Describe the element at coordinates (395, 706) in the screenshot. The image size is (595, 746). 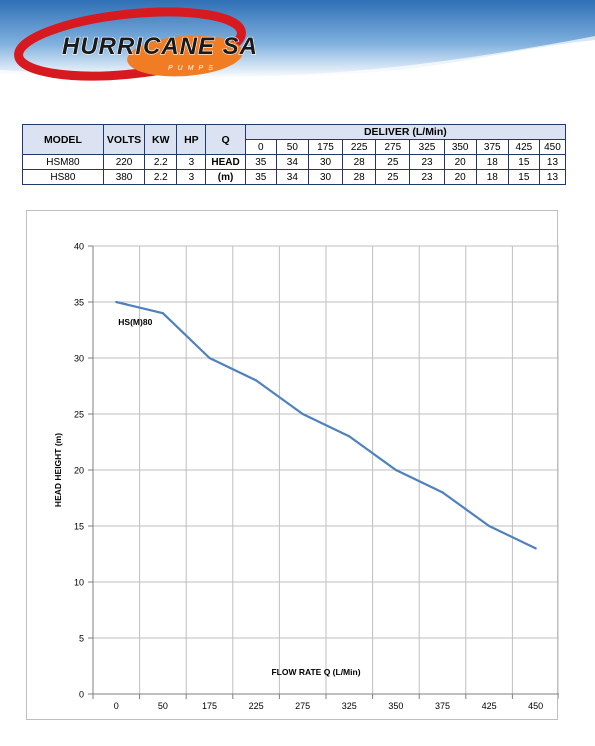
I see `x-tick-label: 350` at that location.